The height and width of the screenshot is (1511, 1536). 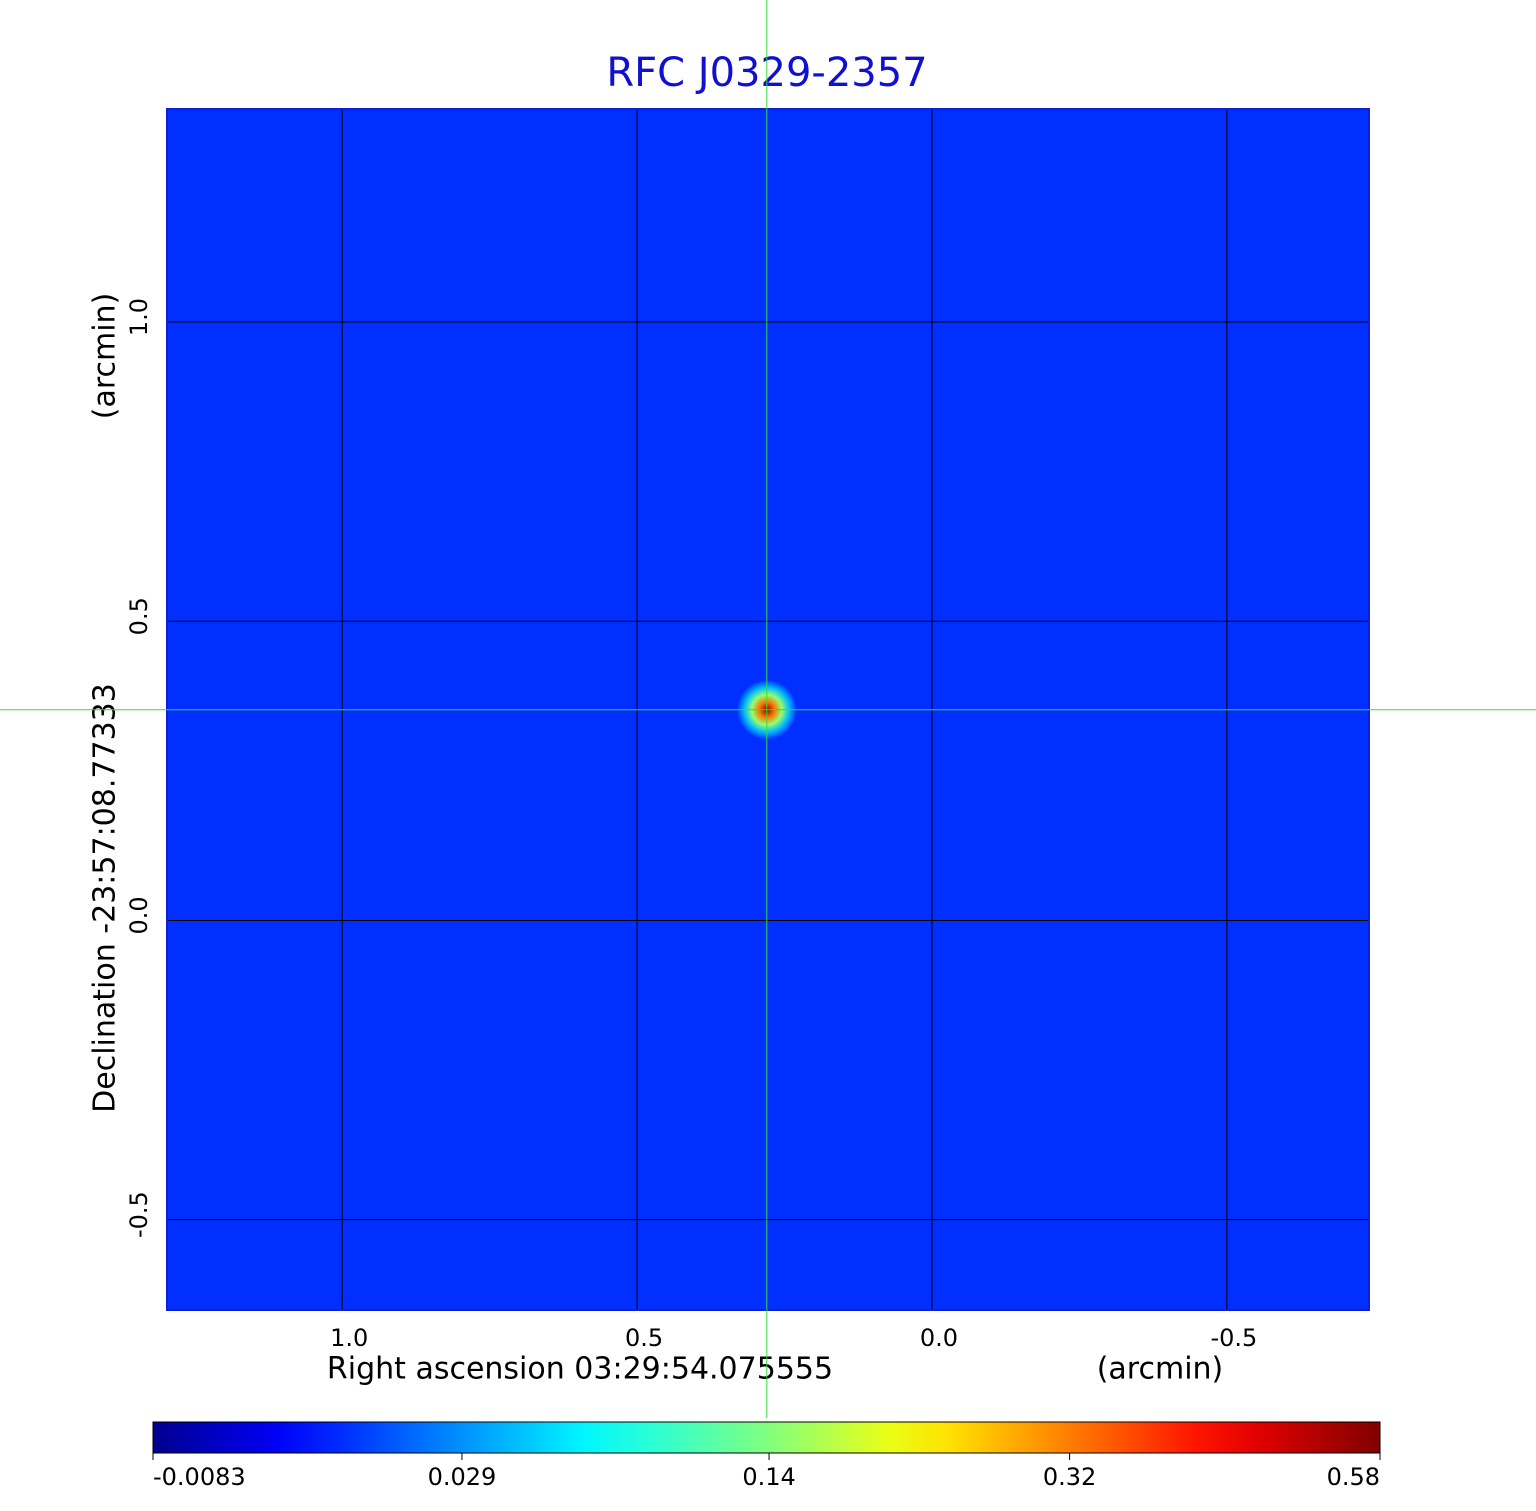 I want to click on x-axis-label: Right ascension 03:29:54.075555, so click(x=580, y=1369).